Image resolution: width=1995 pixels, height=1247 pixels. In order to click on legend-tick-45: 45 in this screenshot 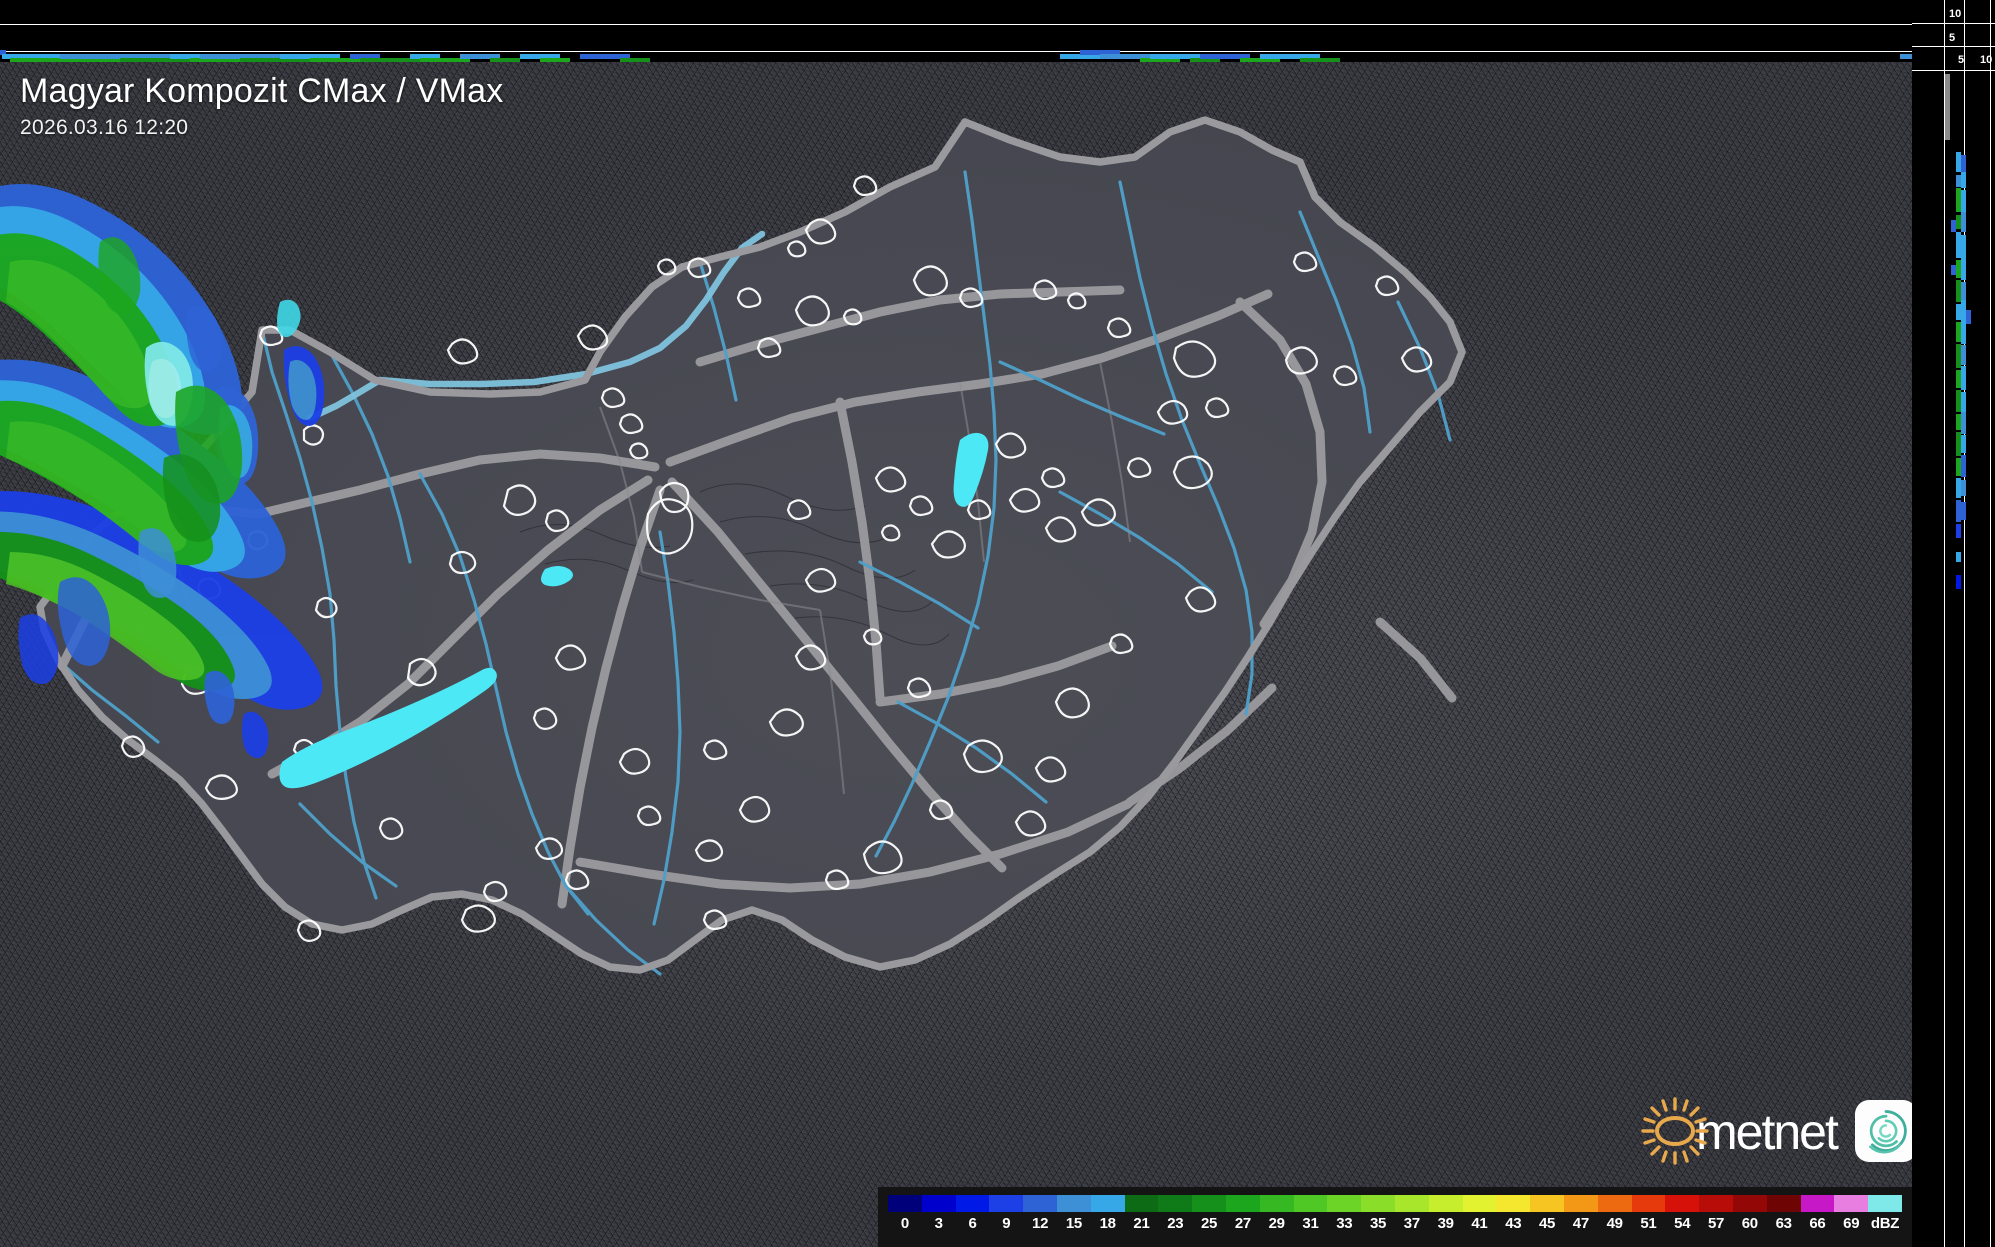, I will do `click(1547, 1223)`.